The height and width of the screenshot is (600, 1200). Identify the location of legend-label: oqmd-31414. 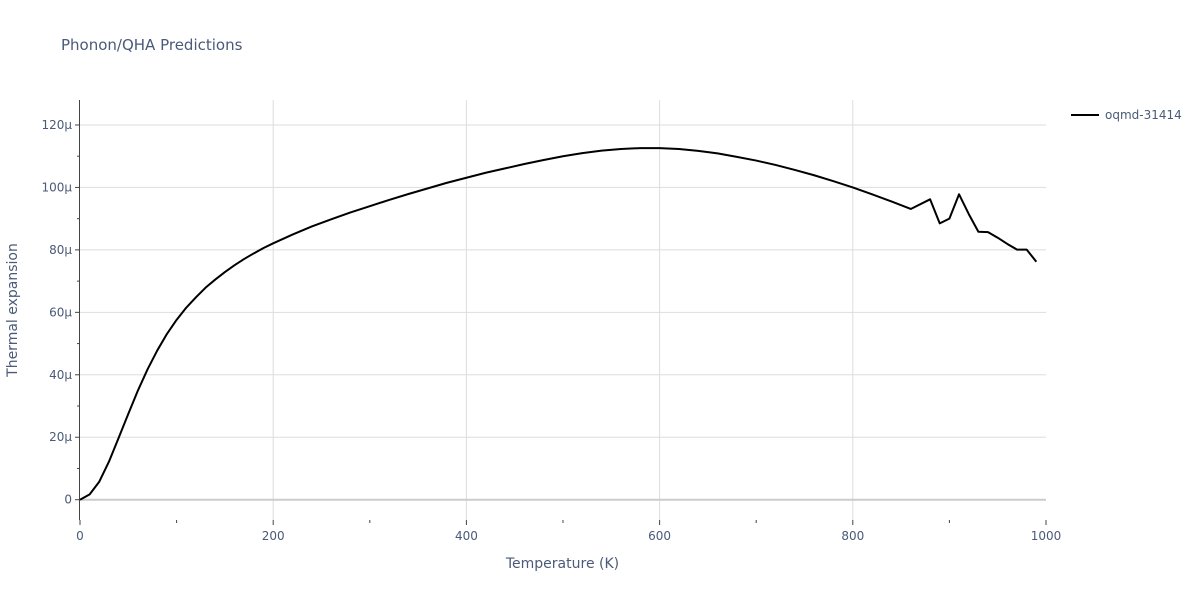
(1143, 115).